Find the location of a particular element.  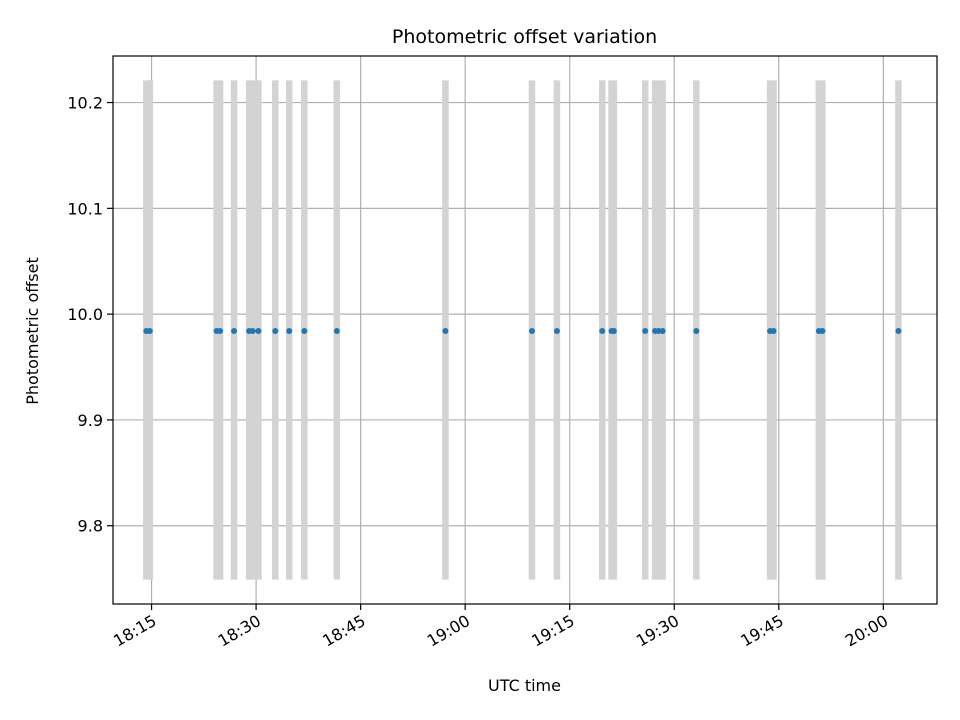

y-tick-label: 9.9 is located at coordinates (90, 420).